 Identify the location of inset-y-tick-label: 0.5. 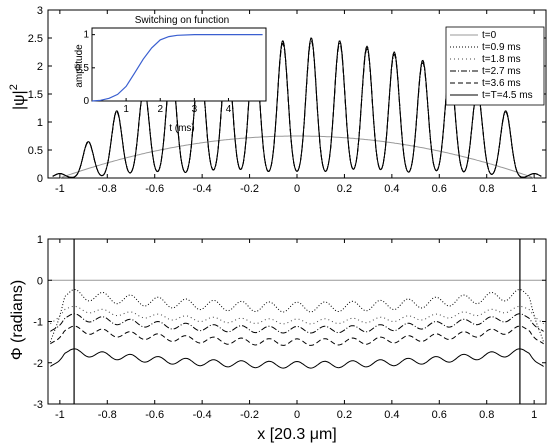
(82, 68).